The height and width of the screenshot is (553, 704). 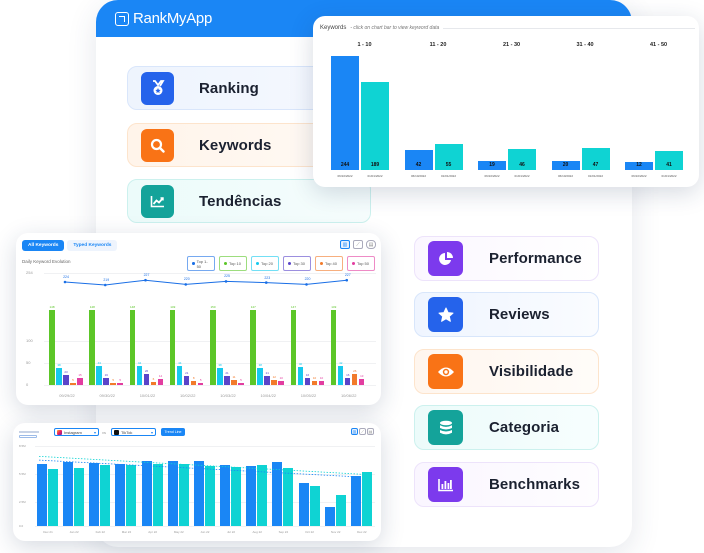 I want to click on legend-item: Top 40, so click(x=329, y=263).